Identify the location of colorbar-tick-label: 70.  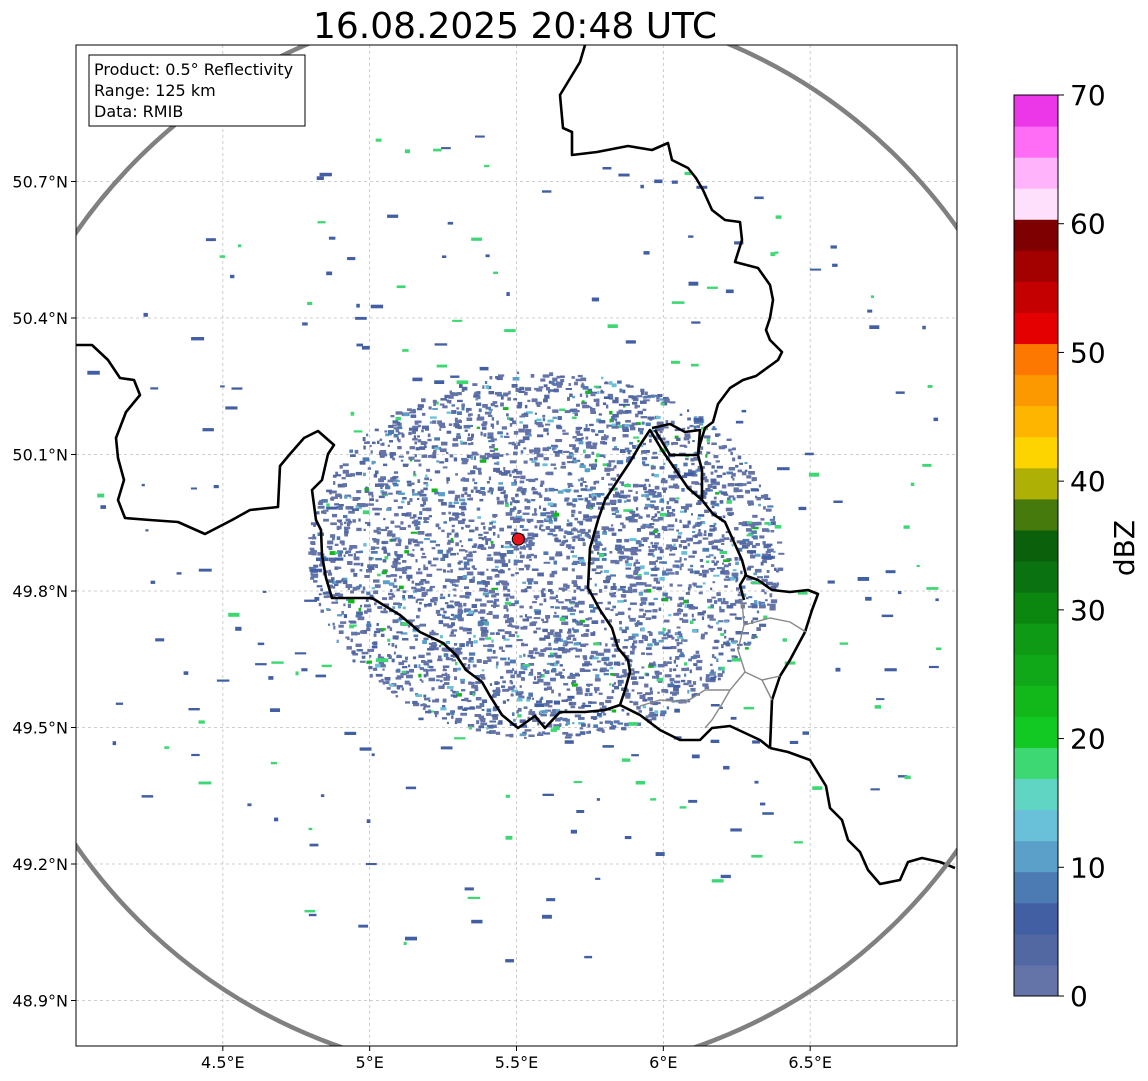
(1088, 95).